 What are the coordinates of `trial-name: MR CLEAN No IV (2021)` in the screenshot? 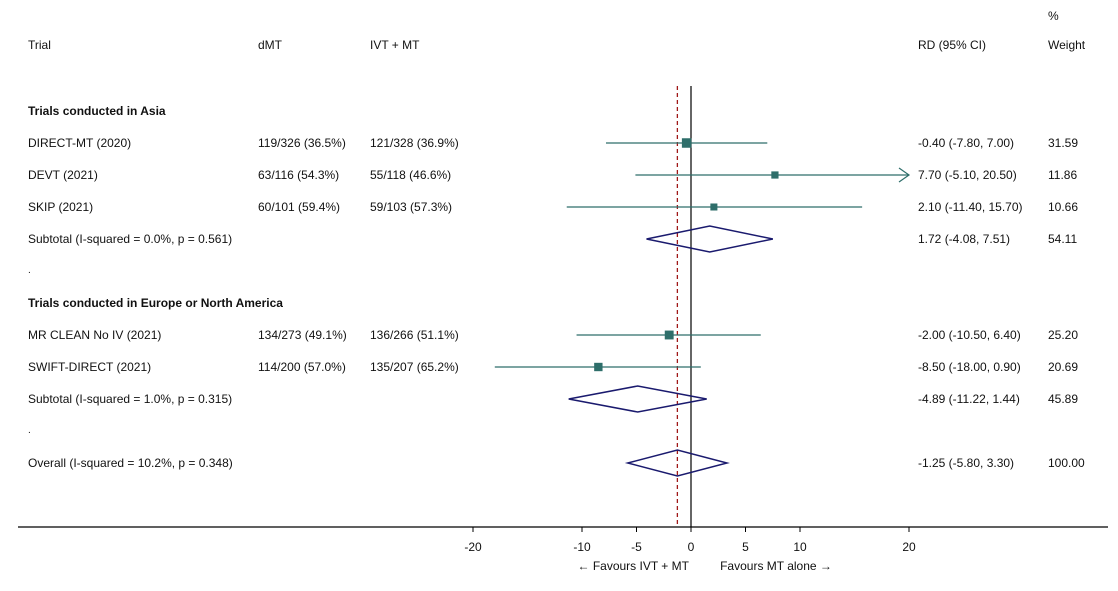 It's located at (95, 335).